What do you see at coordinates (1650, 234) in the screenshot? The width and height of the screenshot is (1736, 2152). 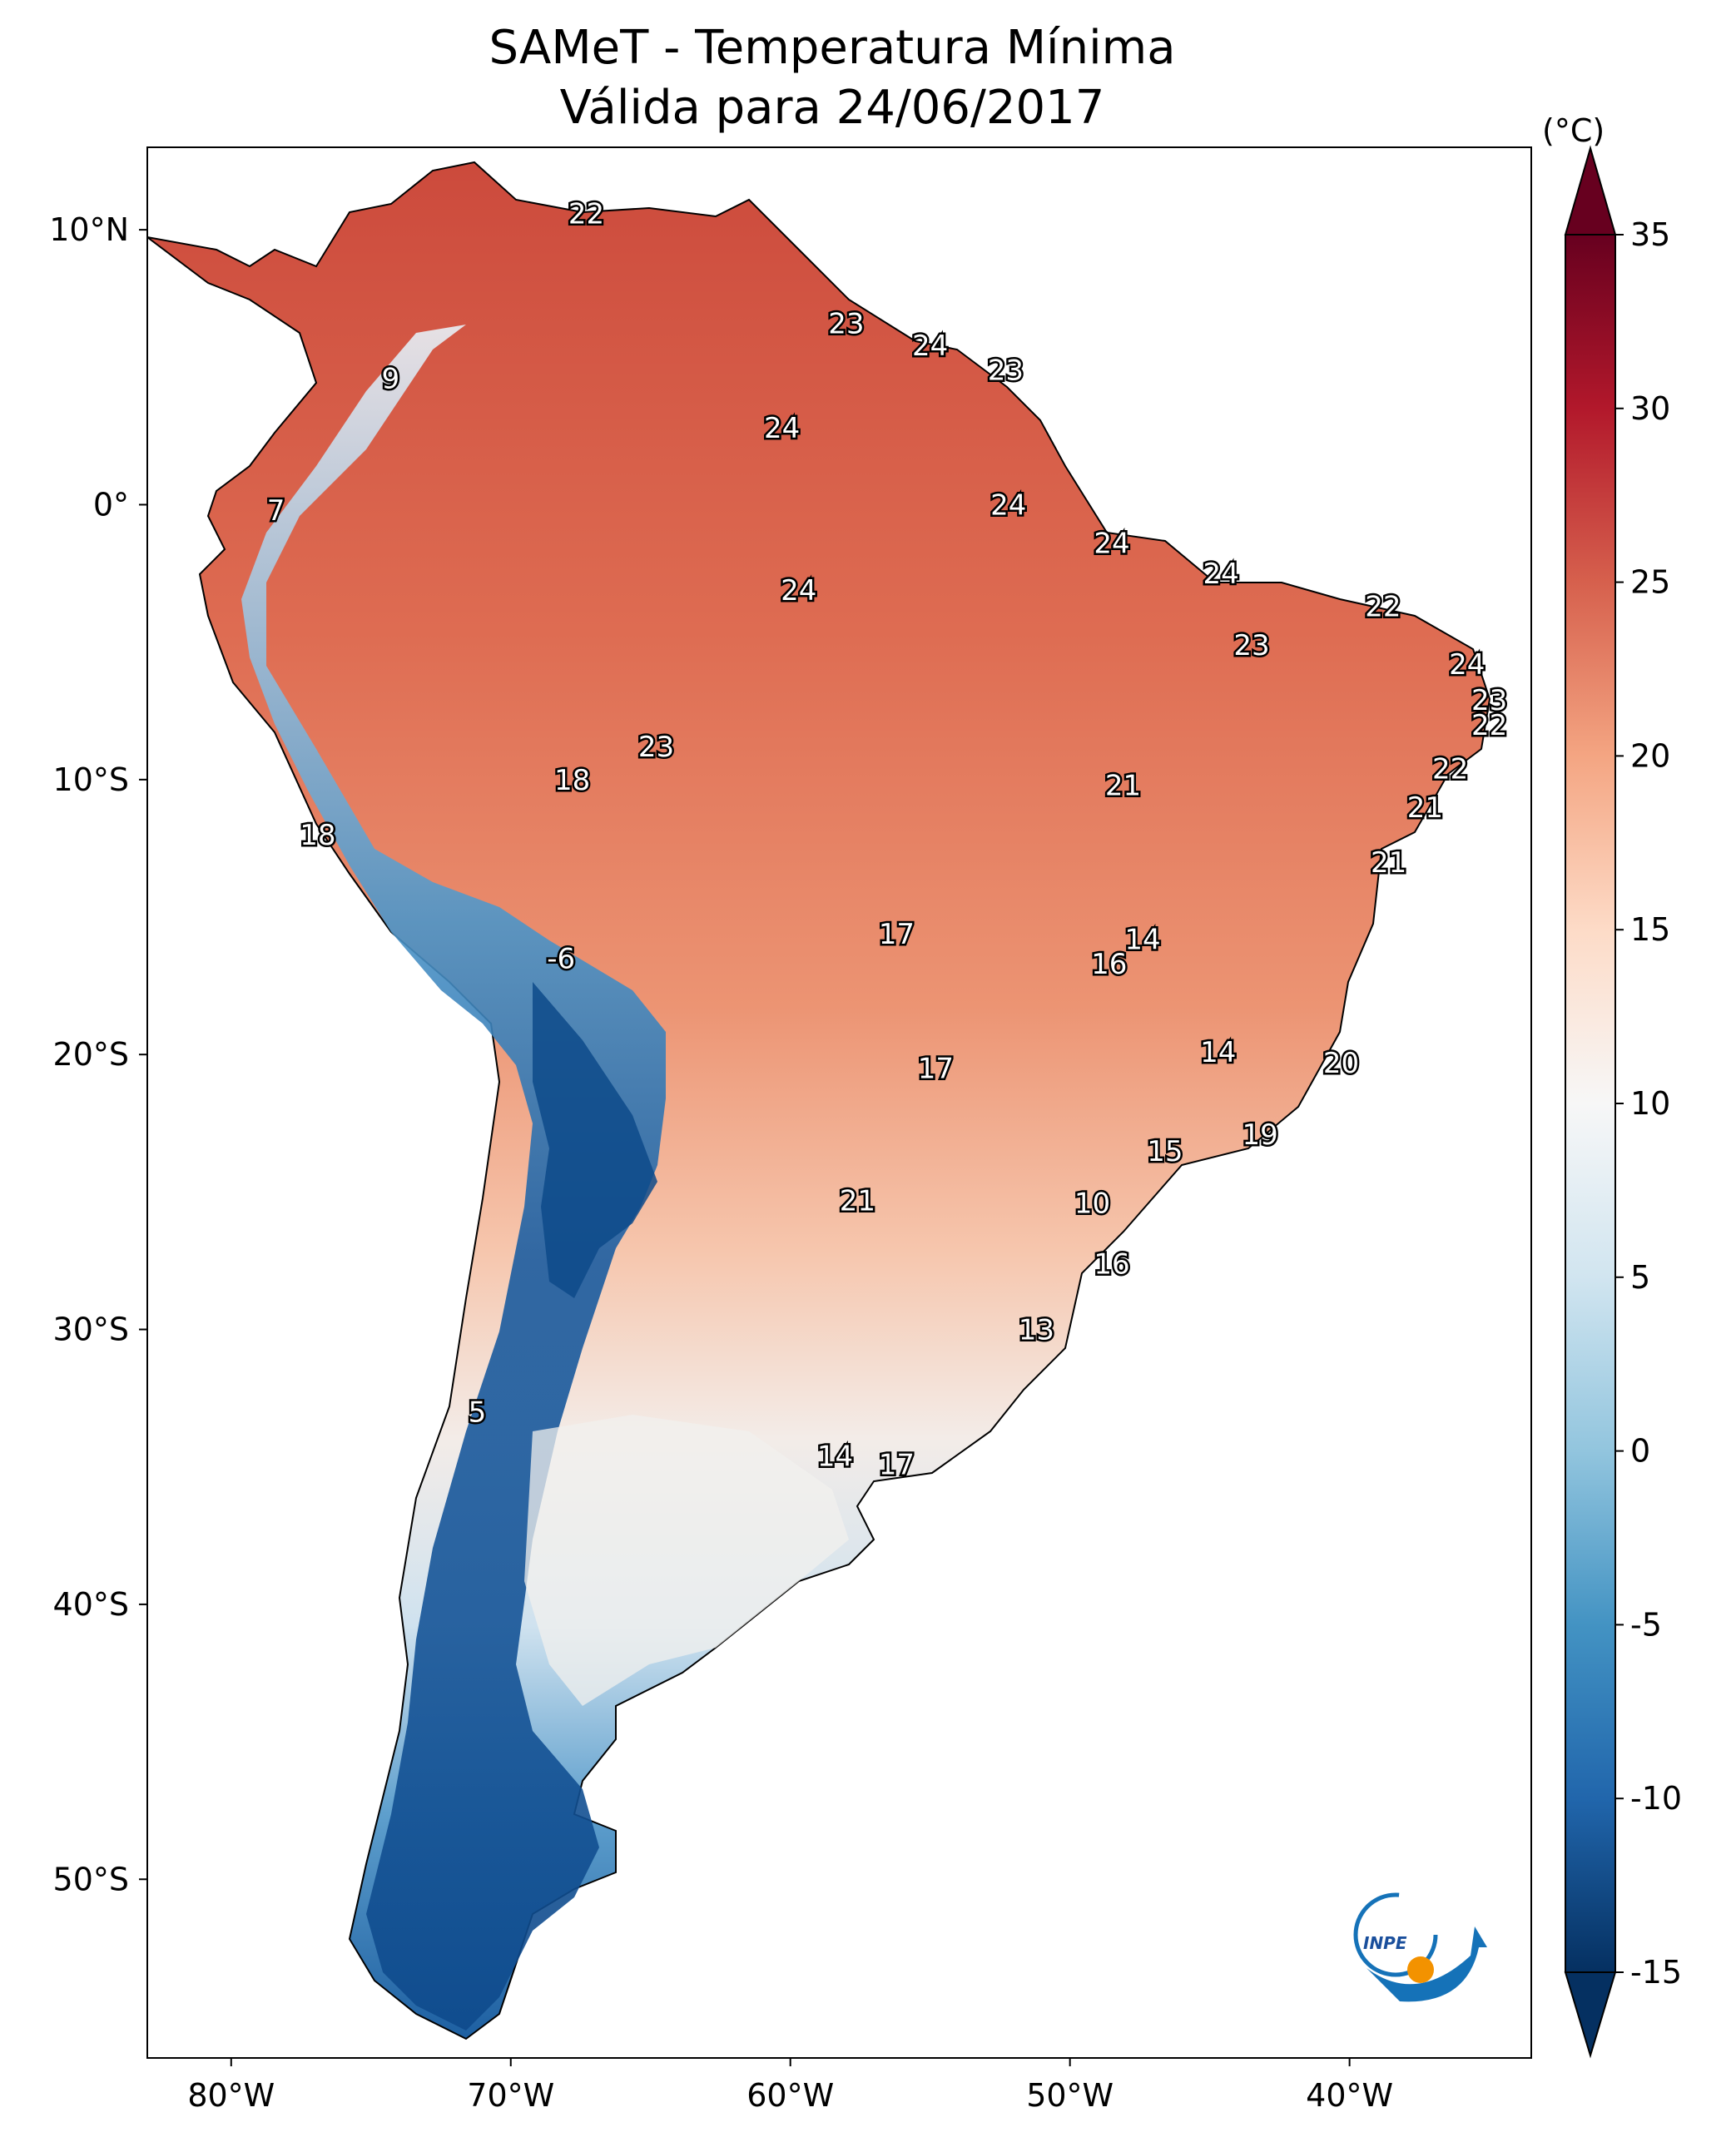 I see `colorbar-tick-label: 35` at bounding box center [1650, 234].